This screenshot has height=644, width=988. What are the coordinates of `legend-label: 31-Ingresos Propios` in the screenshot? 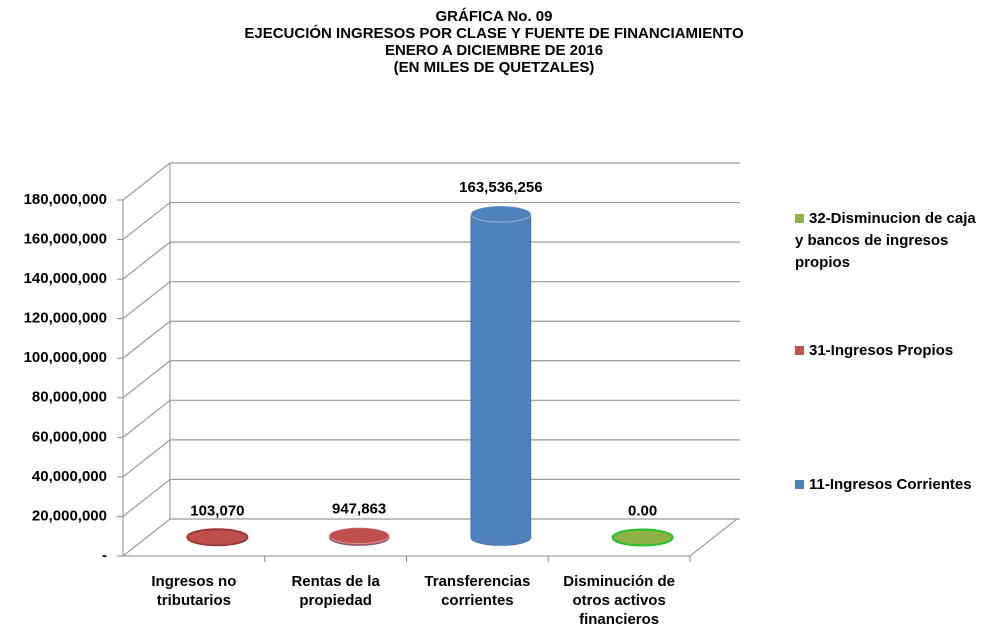 It's located at (881, 350).